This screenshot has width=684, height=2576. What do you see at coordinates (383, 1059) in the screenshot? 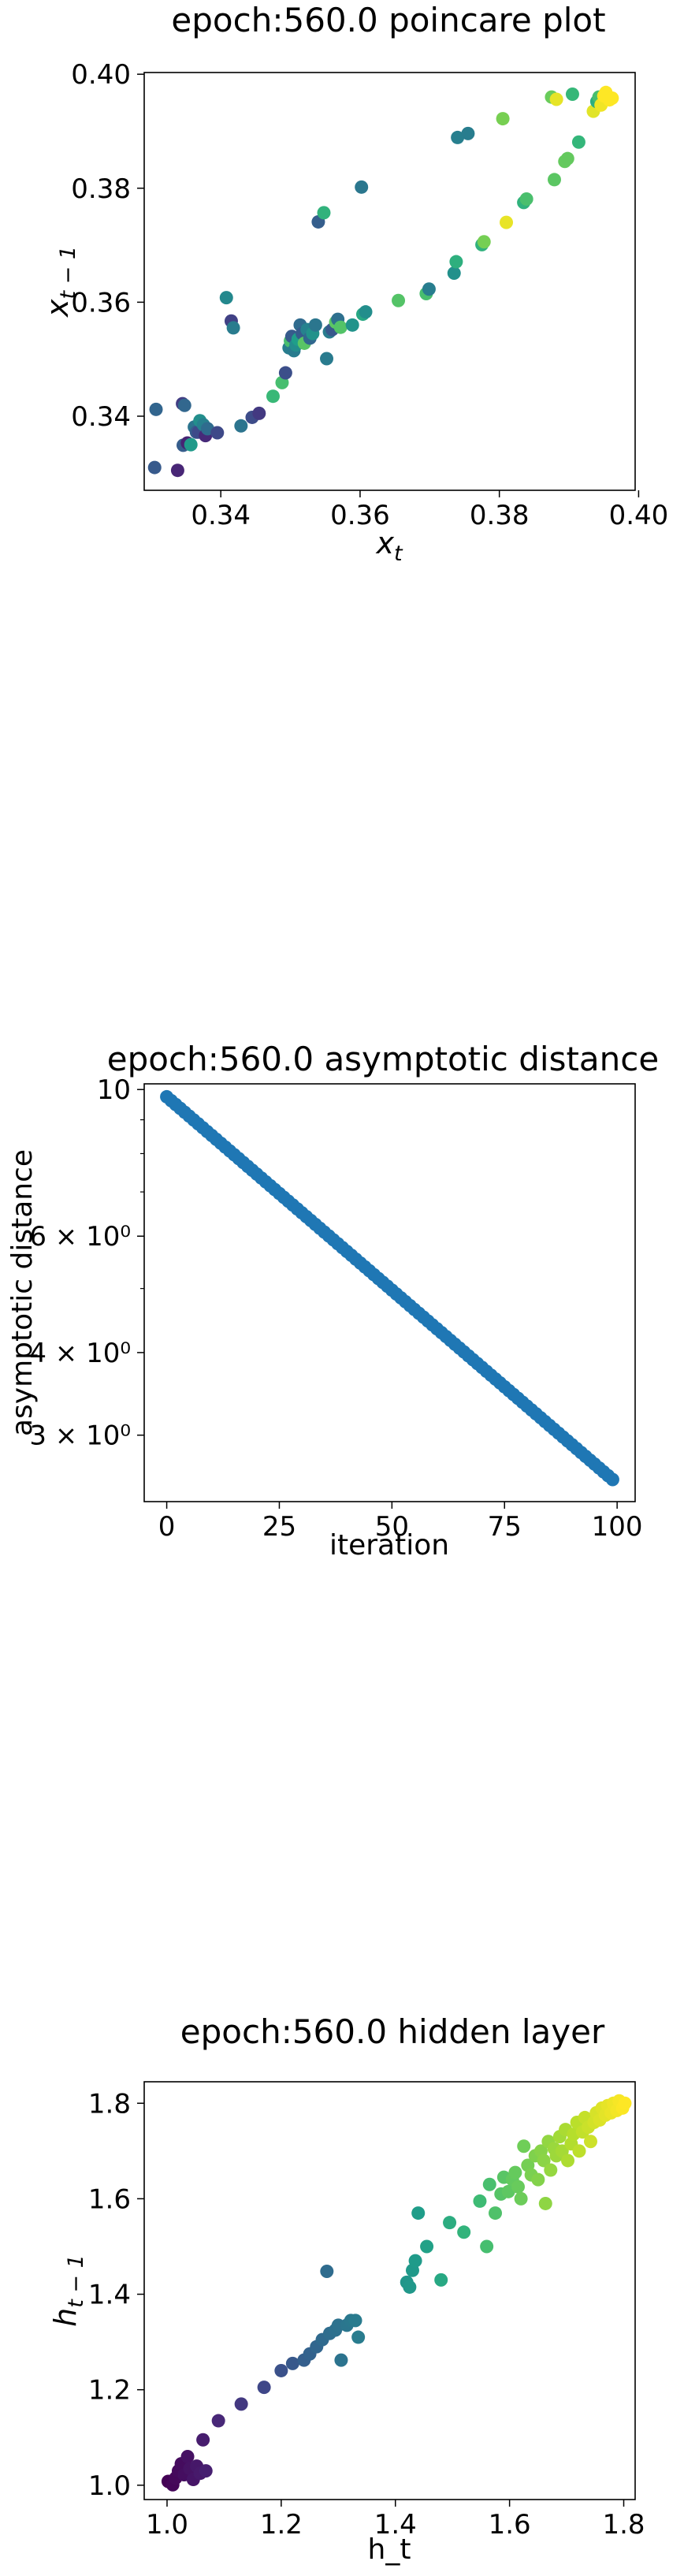
I see `chart-title: epoch:560.0 asymptotic distance` at bounding box center [383, 1059].